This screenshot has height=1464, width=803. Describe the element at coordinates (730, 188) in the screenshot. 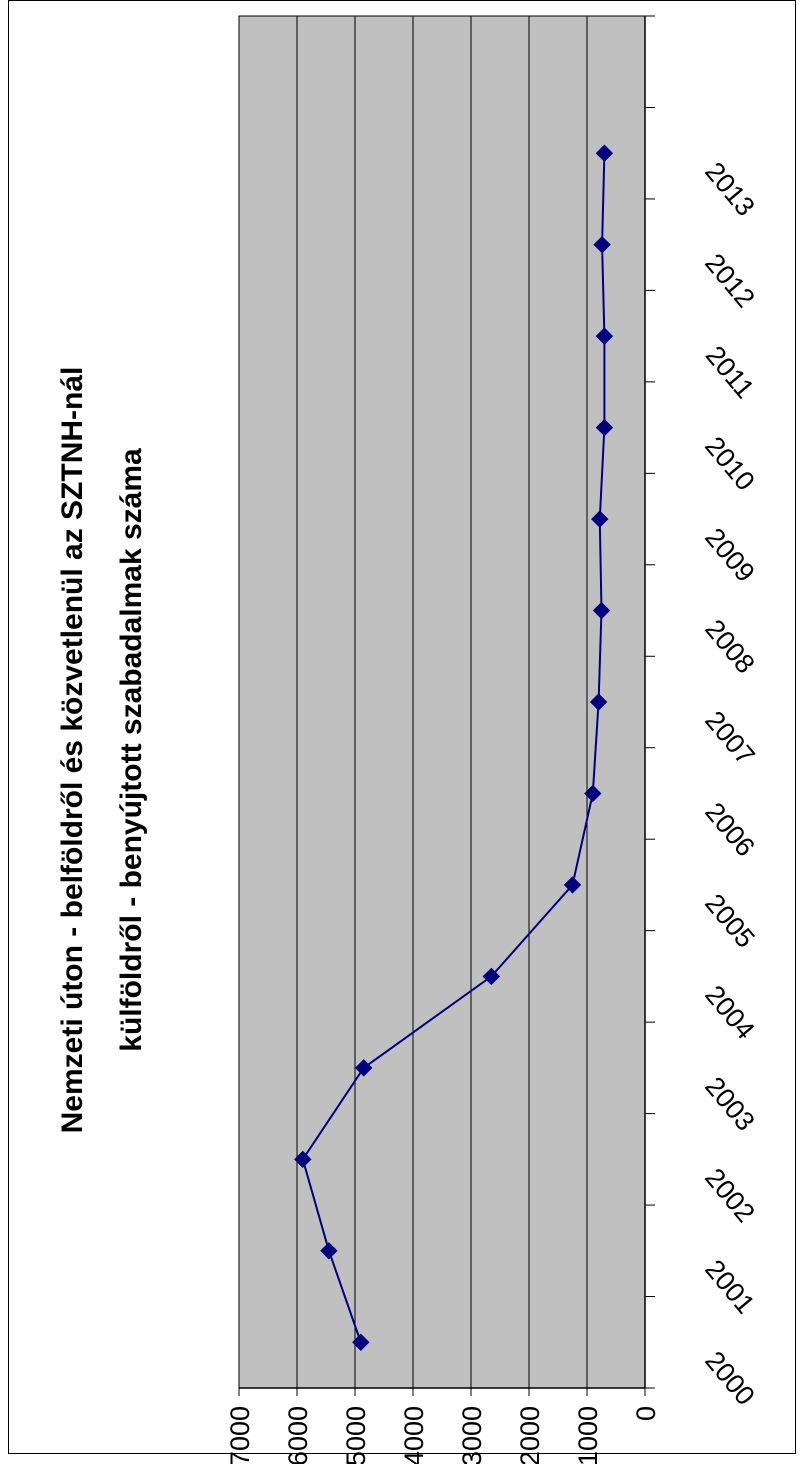

I see `category-tick-label: 2013` at that location.